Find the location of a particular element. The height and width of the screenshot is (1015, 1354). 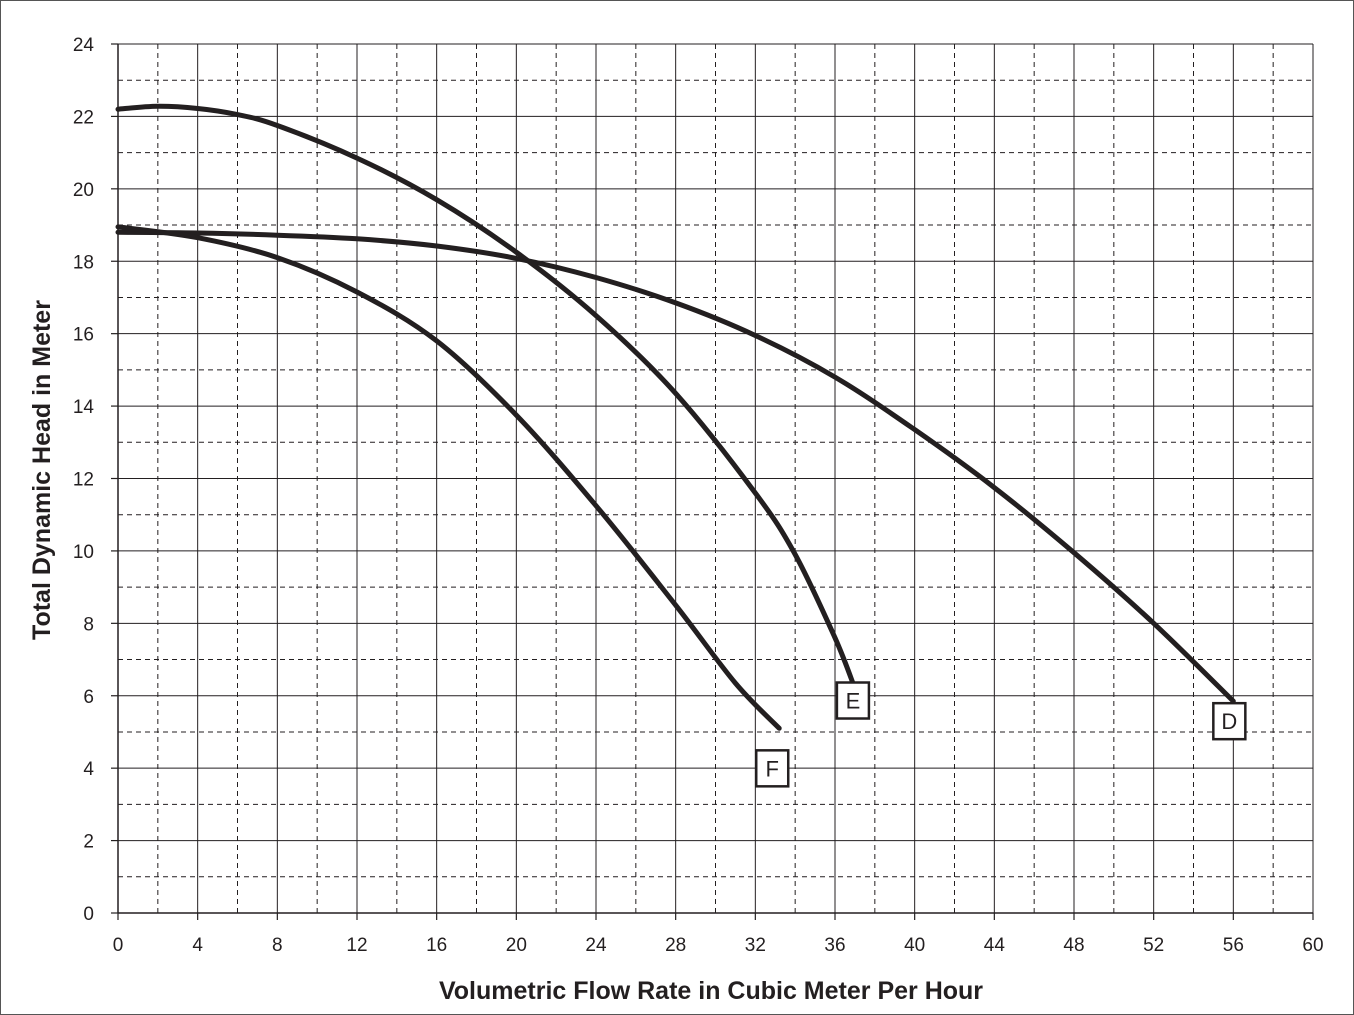

curve-label-d: D is located at coordinates (1229, 721).